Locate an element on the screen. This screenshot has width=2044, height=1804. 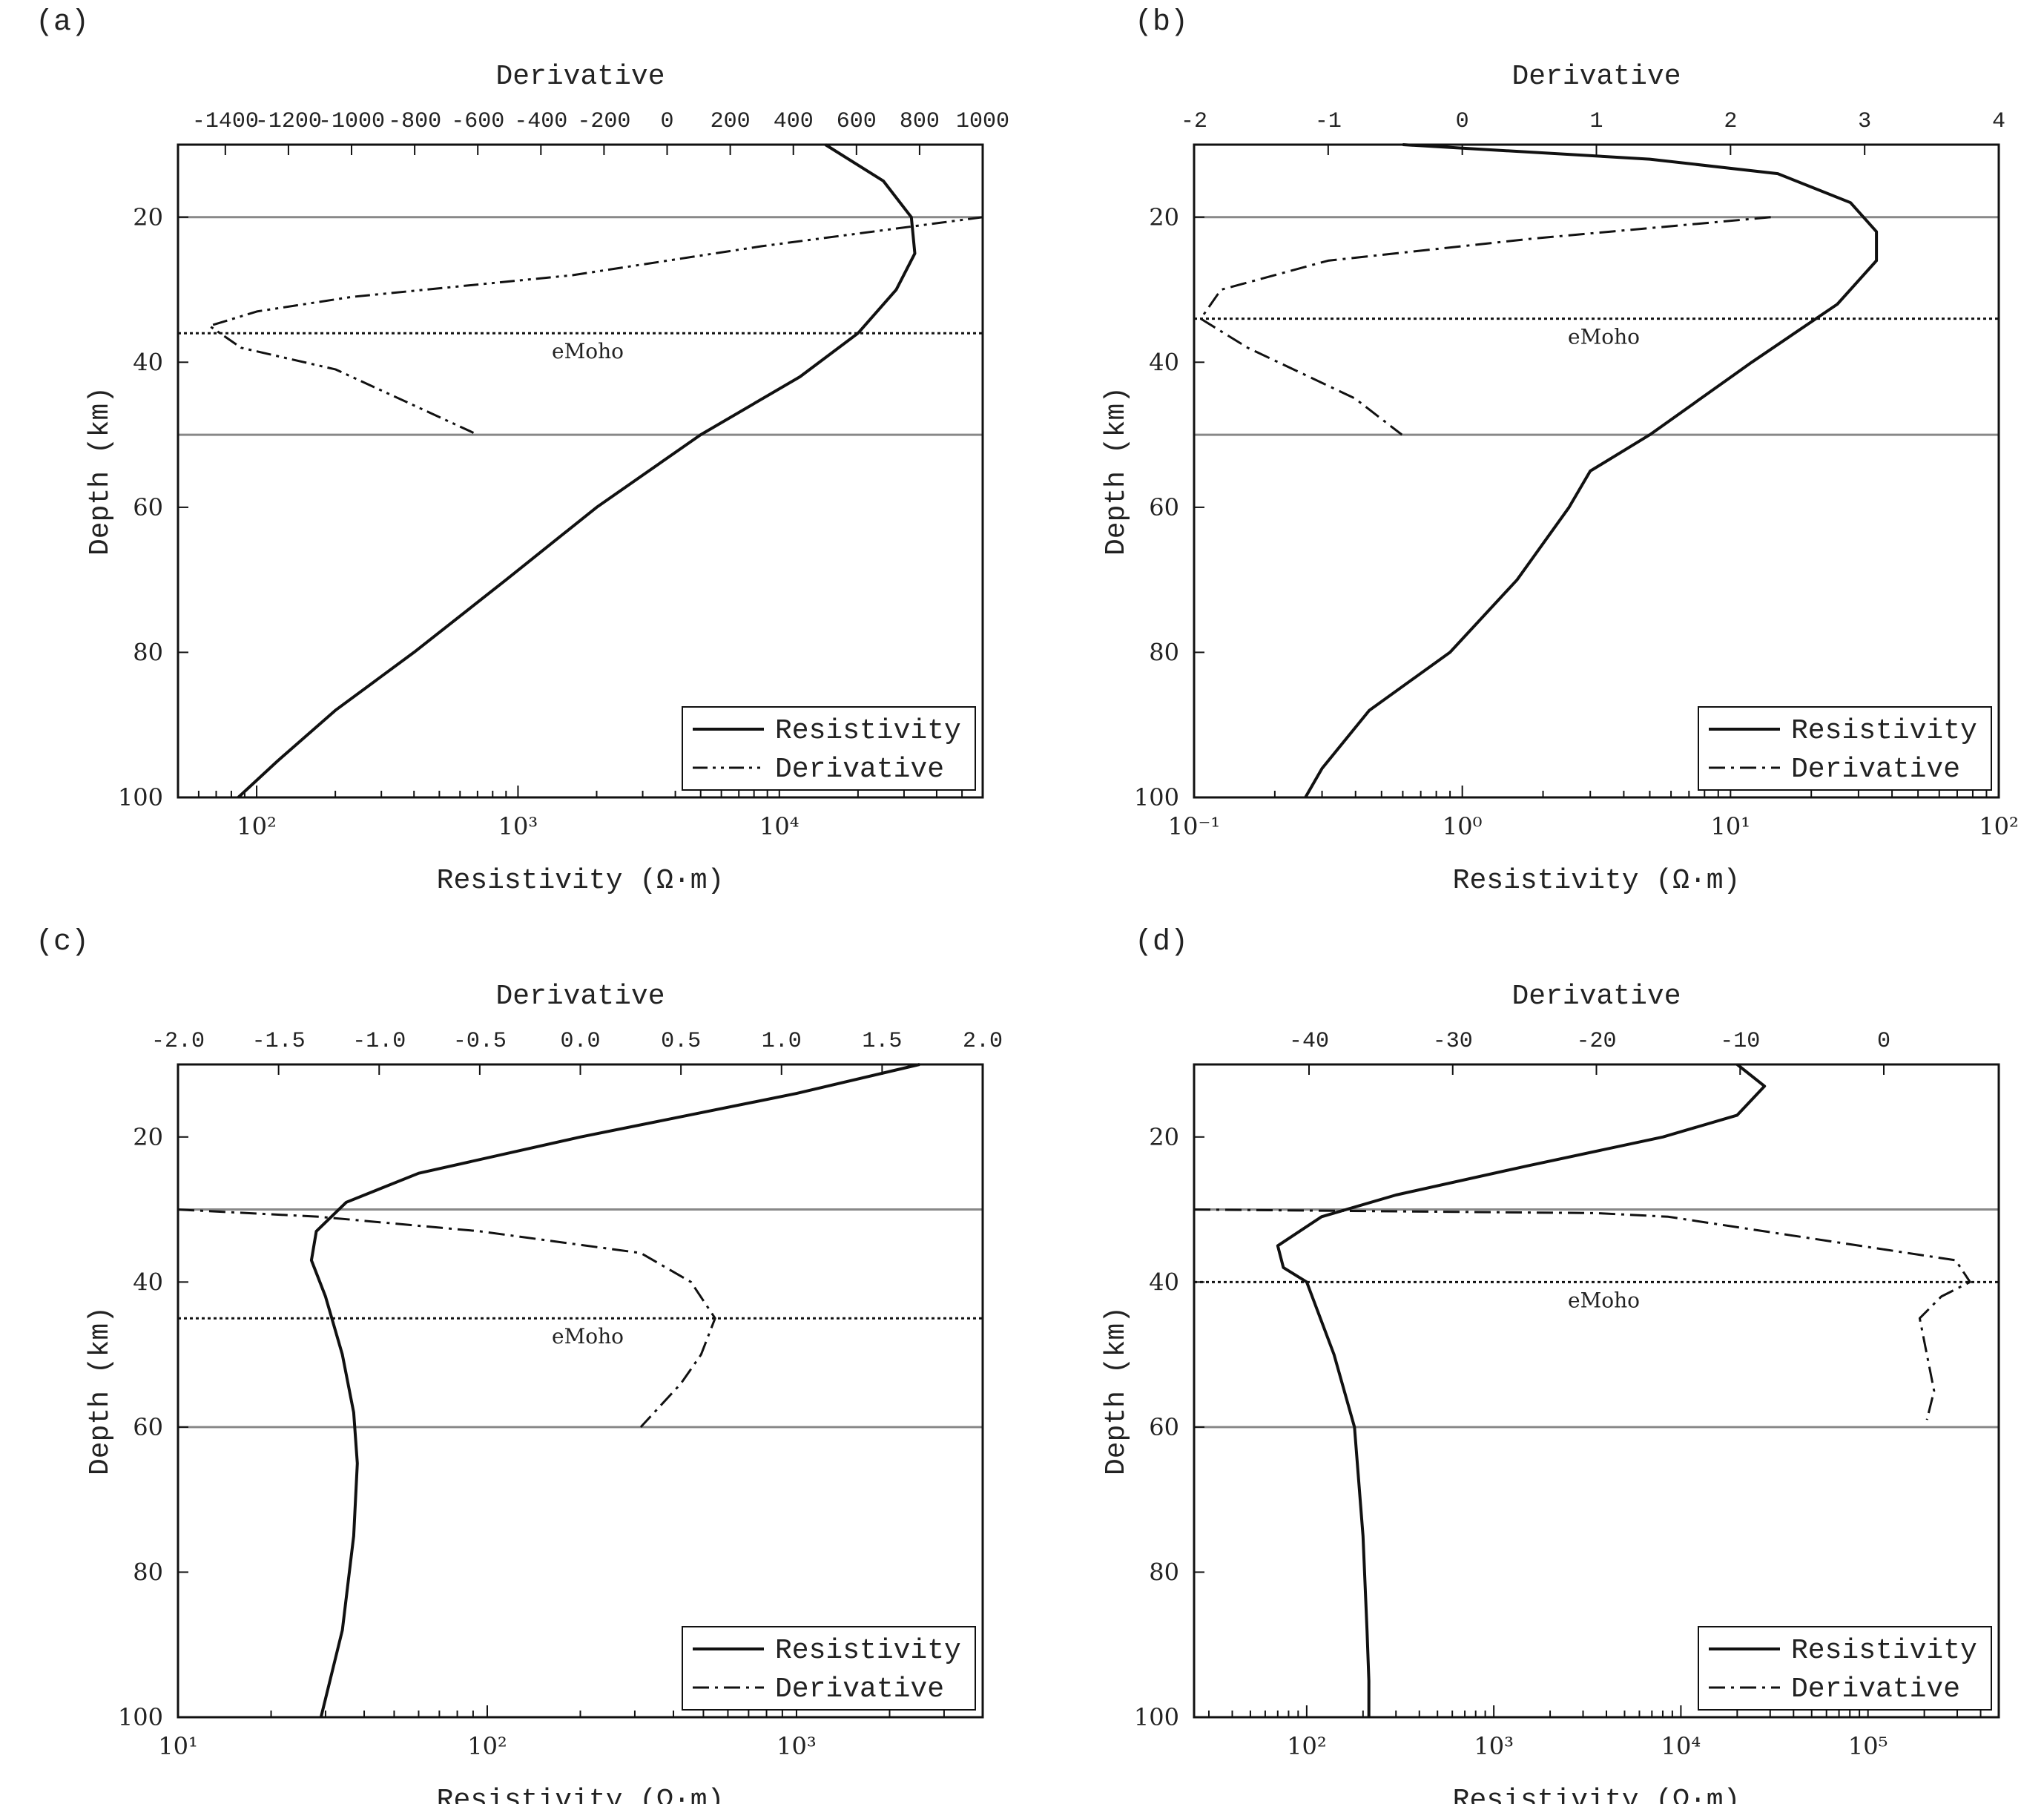
x2-tick-label: 200 is located at coordinates (731, 122).